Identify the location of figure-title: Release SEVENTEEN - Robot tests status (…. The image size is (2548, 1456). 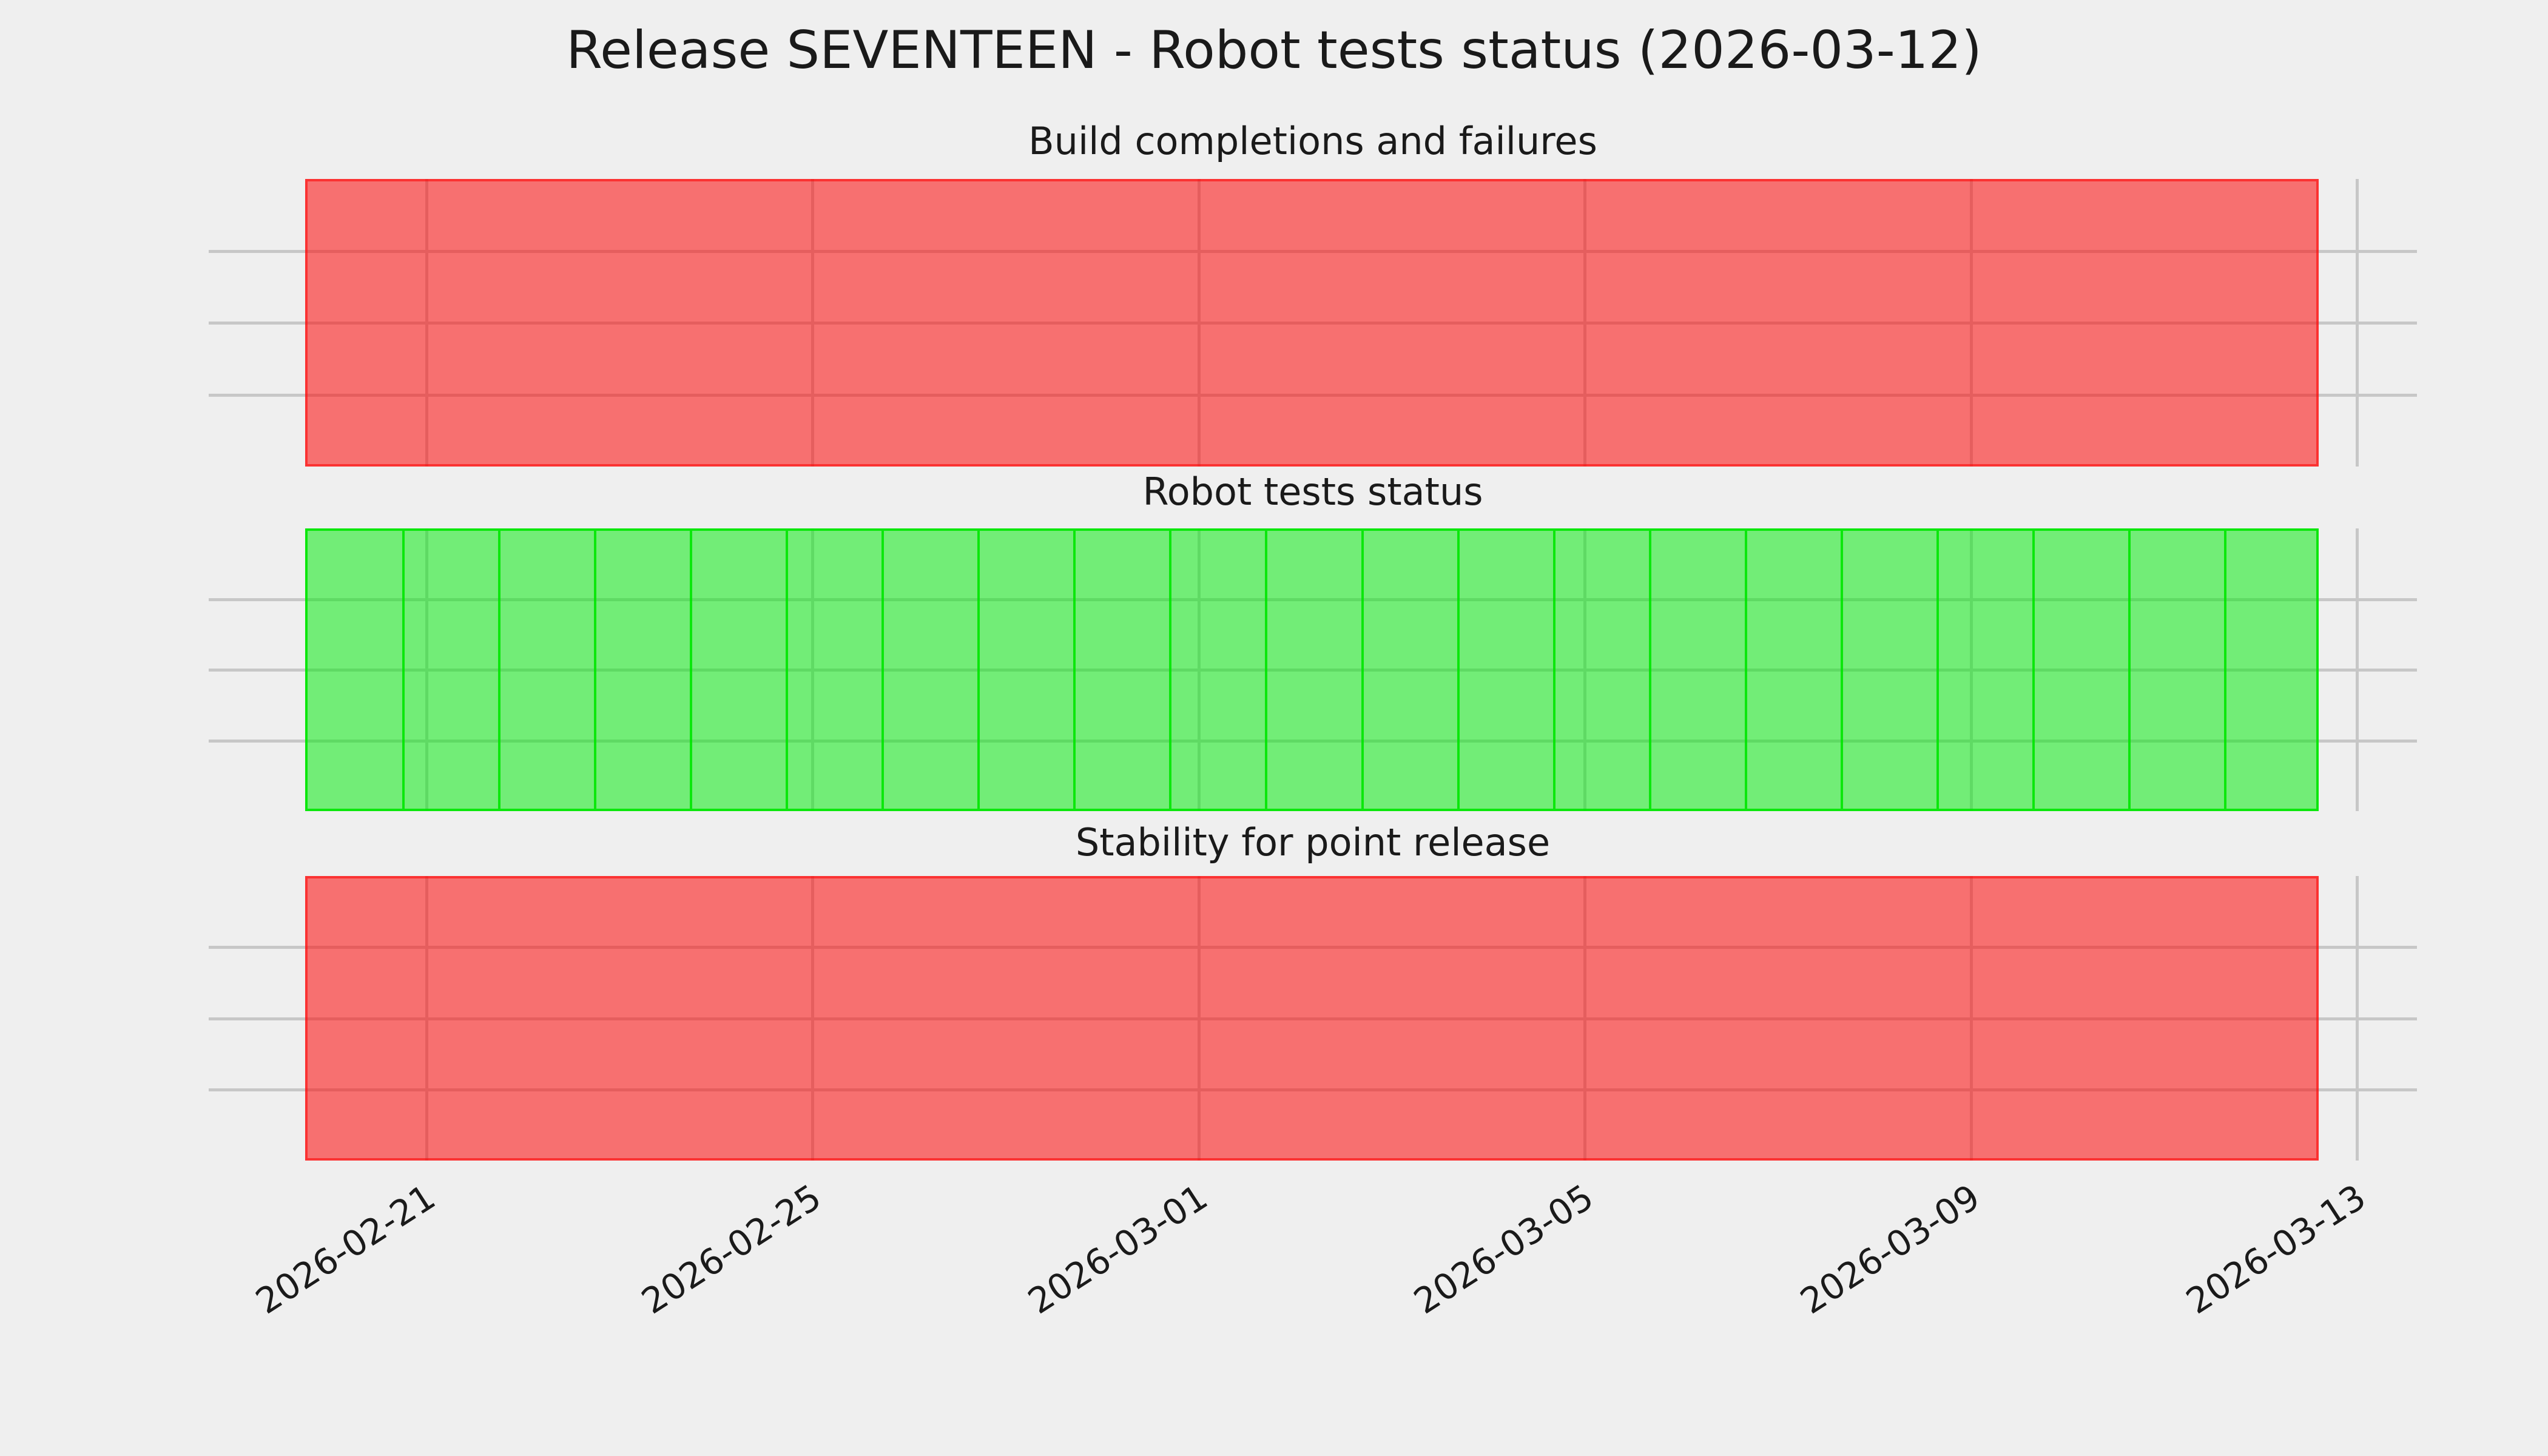
(1274, 50).